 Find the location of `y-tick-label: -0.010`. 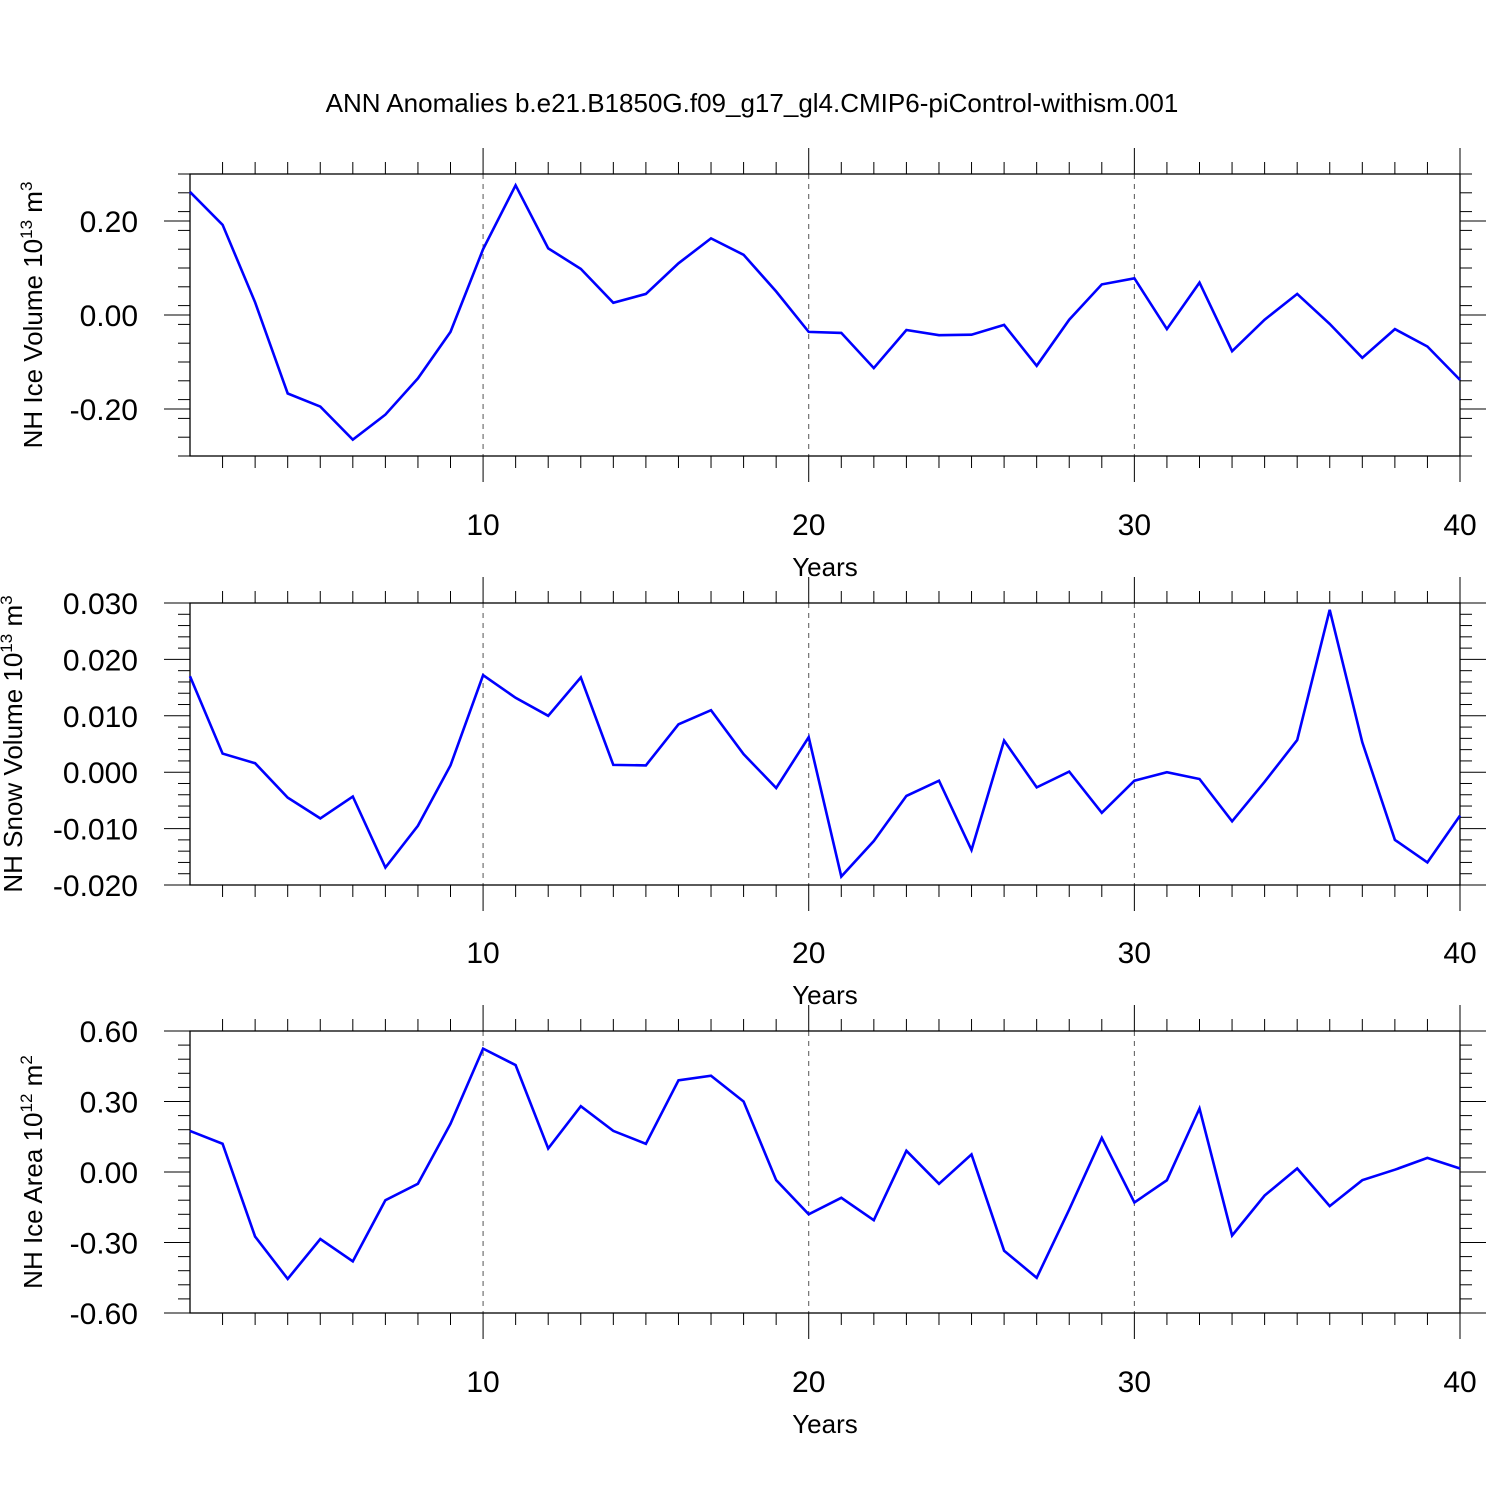

y-tick-label: -0.010 is located at coordinates (95, 830).